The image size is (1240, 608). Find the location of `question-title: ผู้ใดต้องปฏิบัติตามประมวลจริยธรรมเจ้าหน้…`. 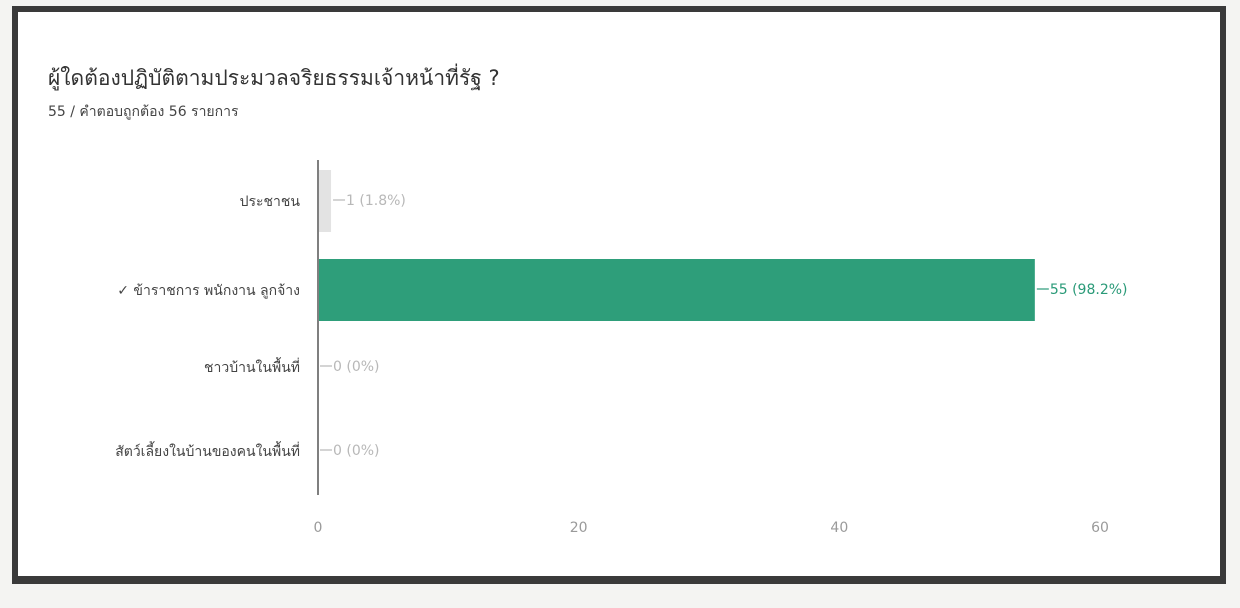

question-title: ผู้ใดต้องปฏิบัติตามประมวลจริยธรรมเจ้าหน้… is located at coordinates (274, 78).